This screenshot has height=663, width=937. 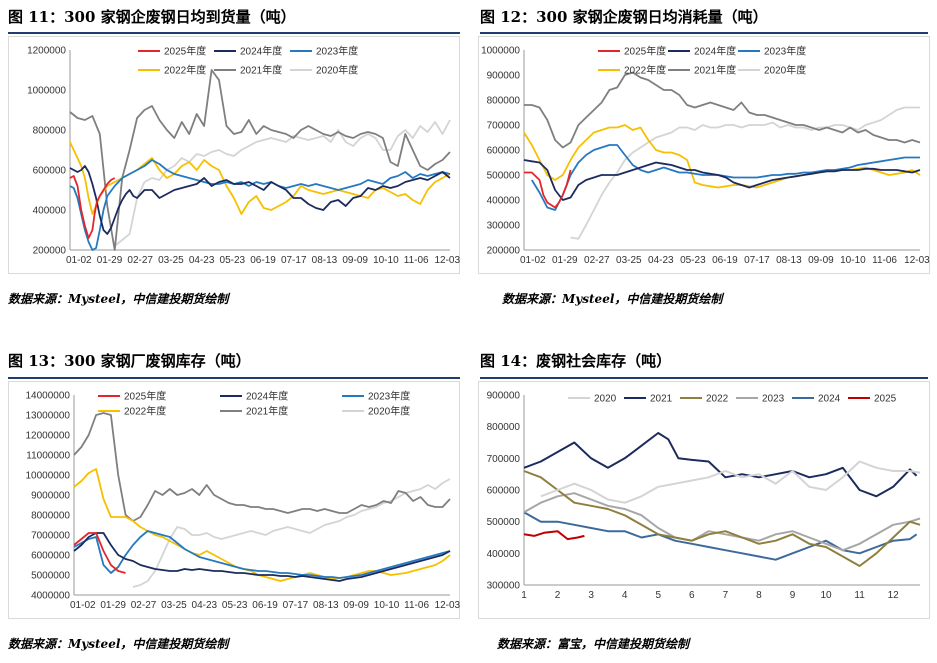 What do you see at coordinates (704, 399) in the screenshot?
I see `legend-item: 2022` at bounding box center [704, 399].